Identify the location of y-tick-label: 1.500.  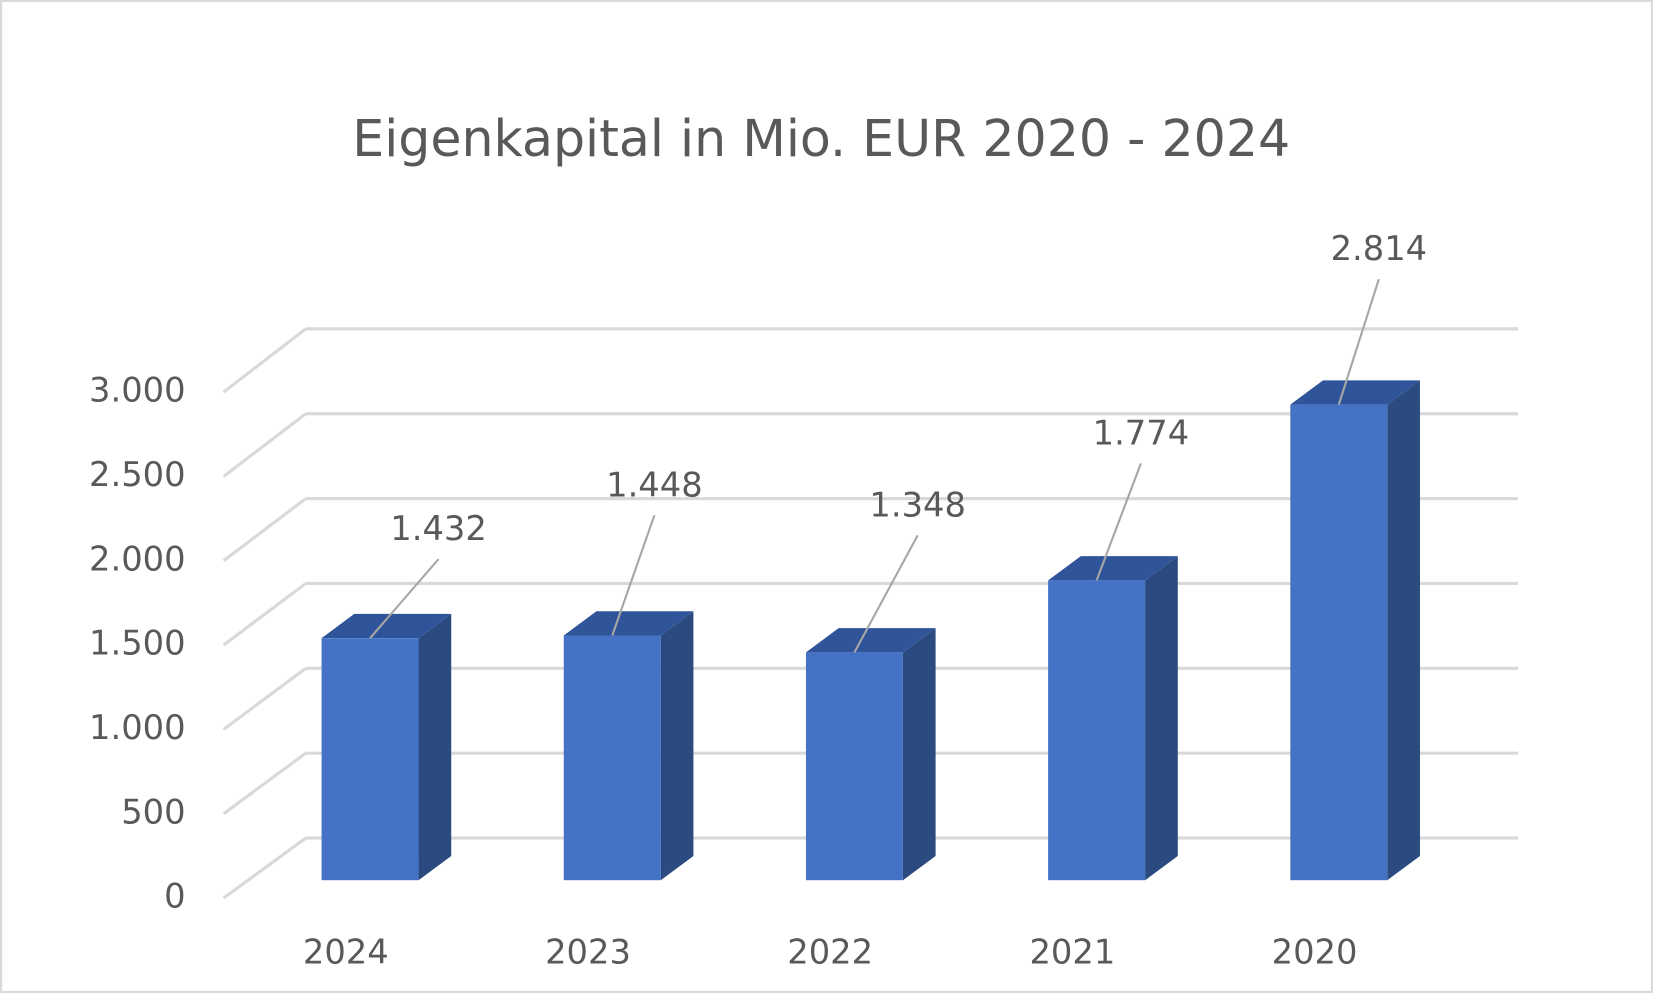
(137, 643).